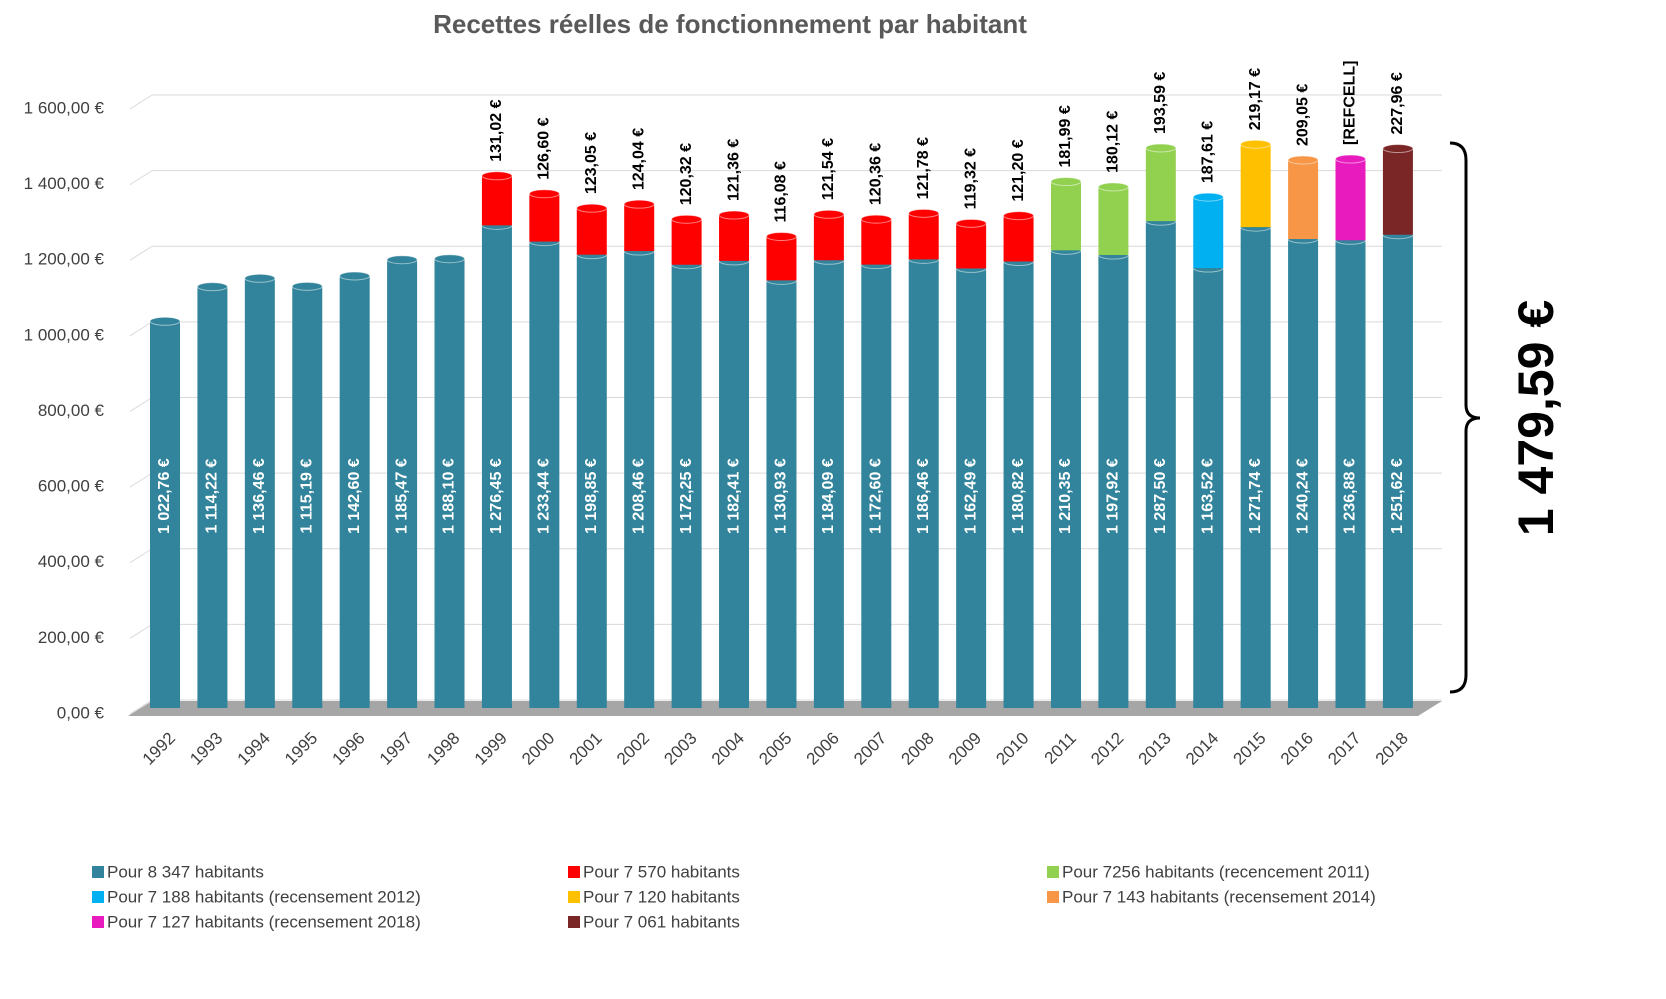 The image size is (1666, 999). What do you see at coordinates (965, 749) in the screenshot?
I see `x-tick-label: 2009` at bounding box center [965, 749].